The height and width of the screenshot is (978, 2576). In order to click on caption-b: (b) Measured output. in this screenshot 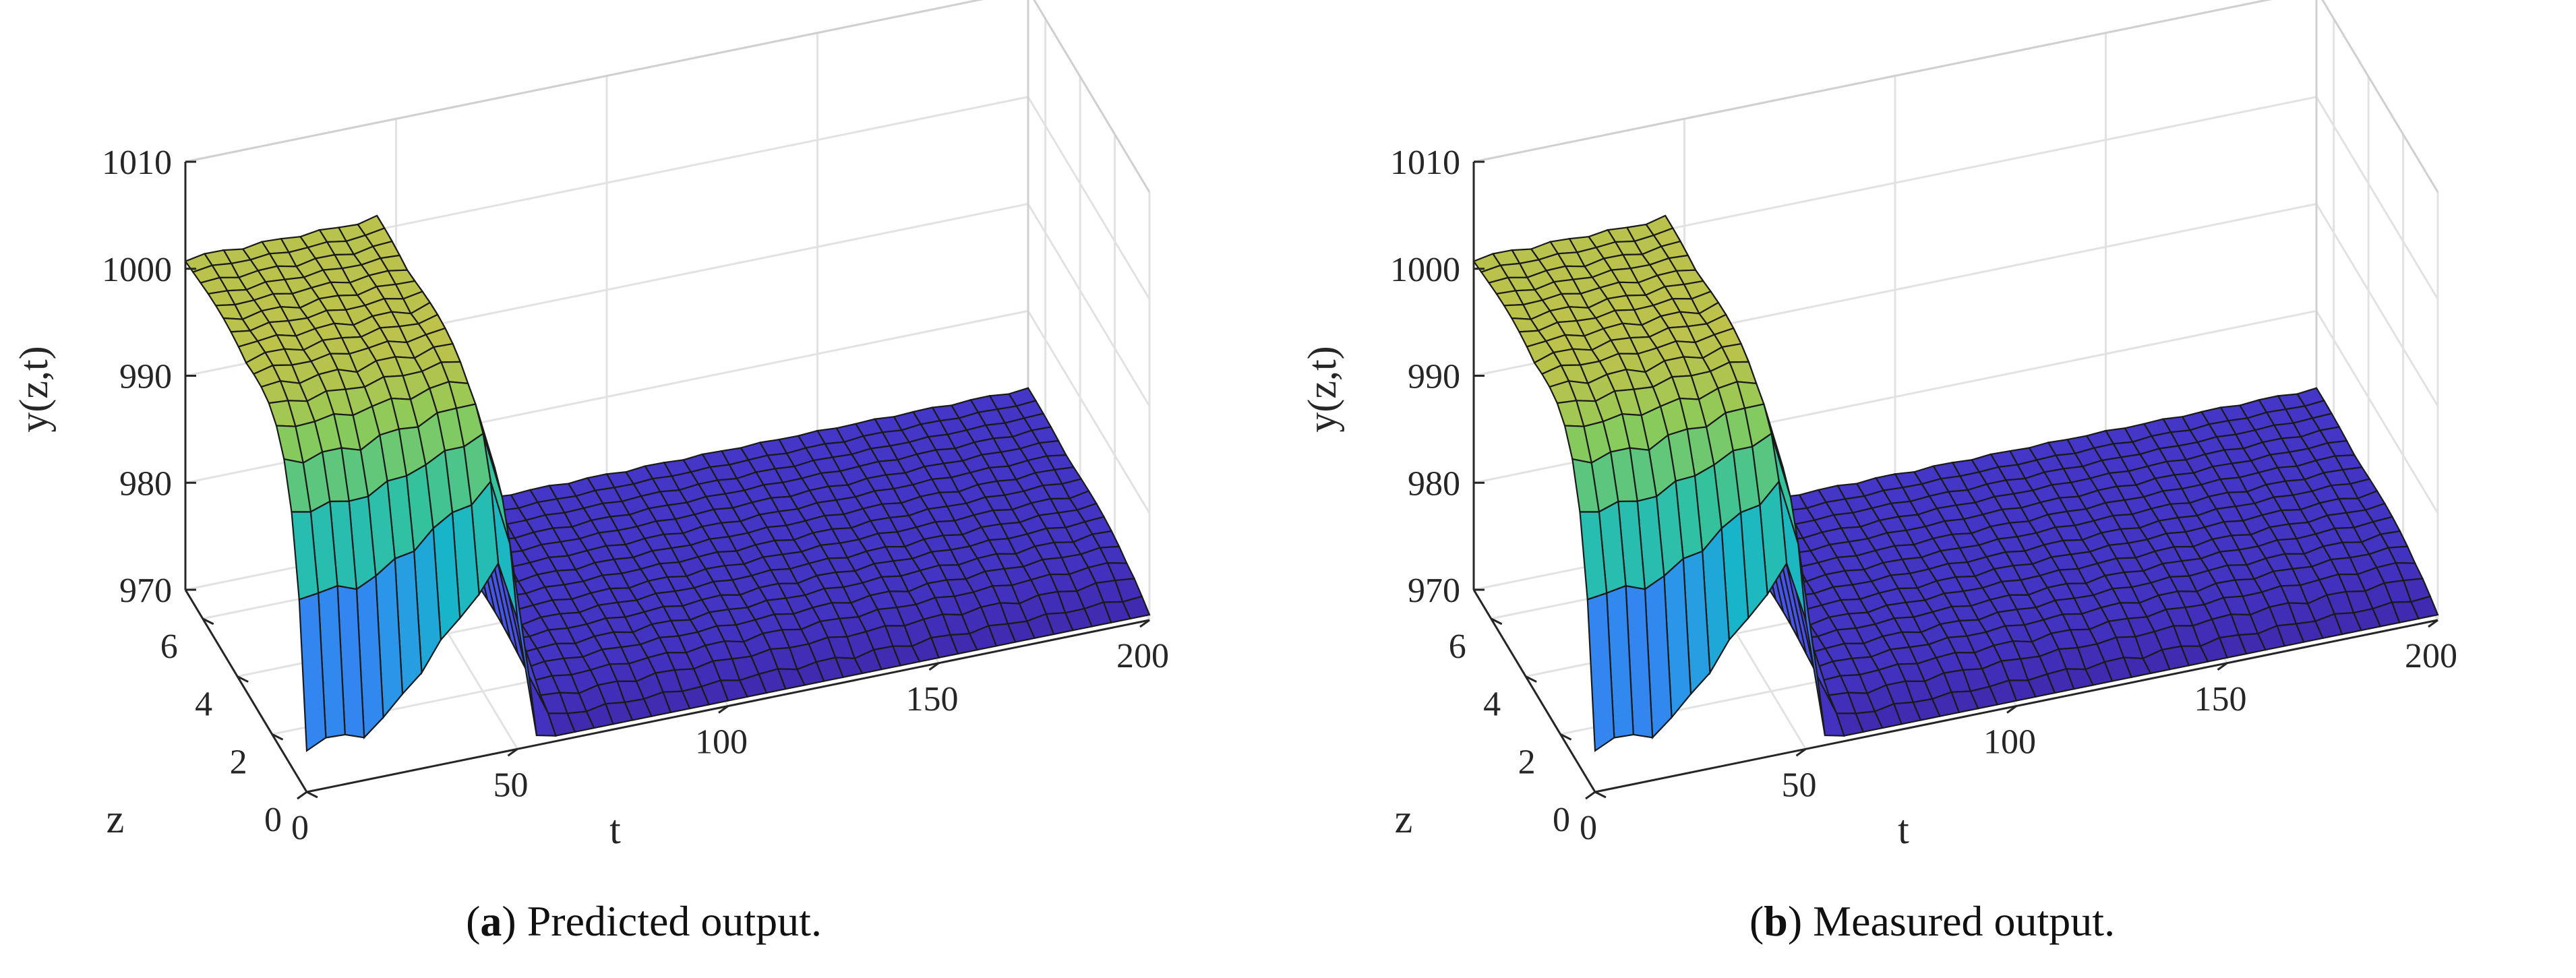, I will do `click(1932, 921)`.